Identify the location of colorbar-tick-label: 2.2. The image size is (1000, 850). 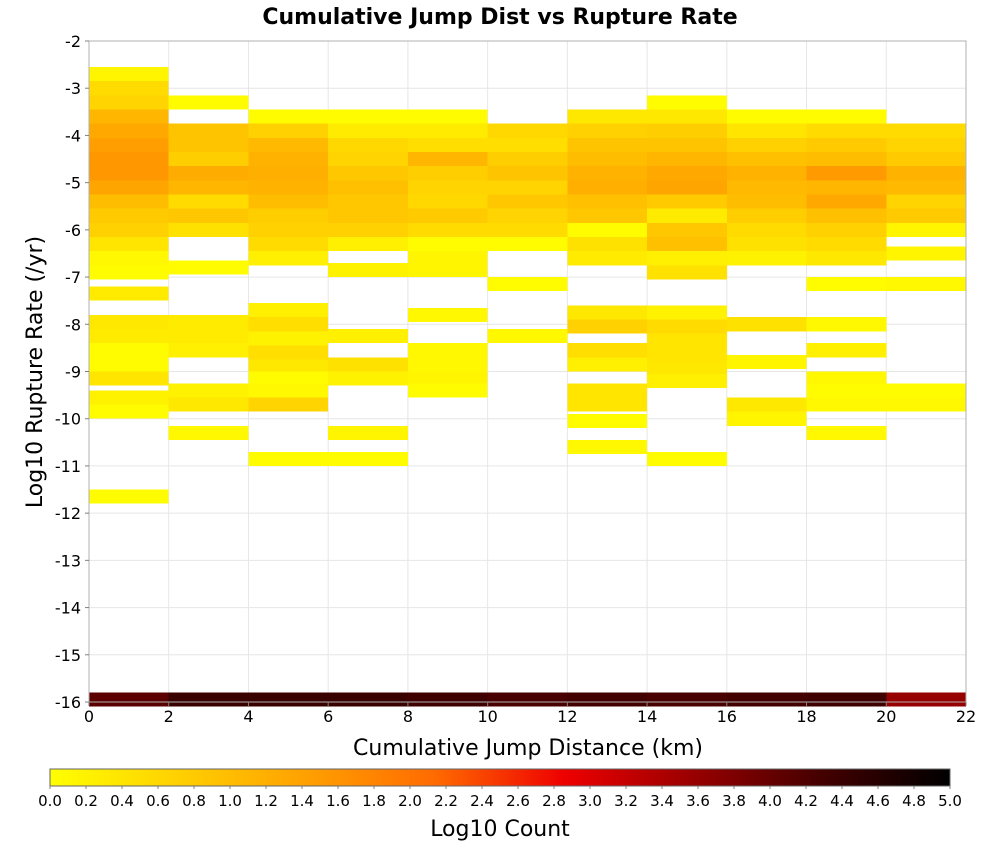
(446, 801).